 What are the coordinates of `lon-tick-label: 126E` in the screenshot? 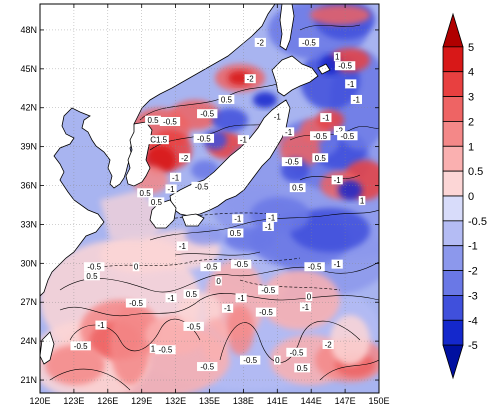 It's located at (107, 401).